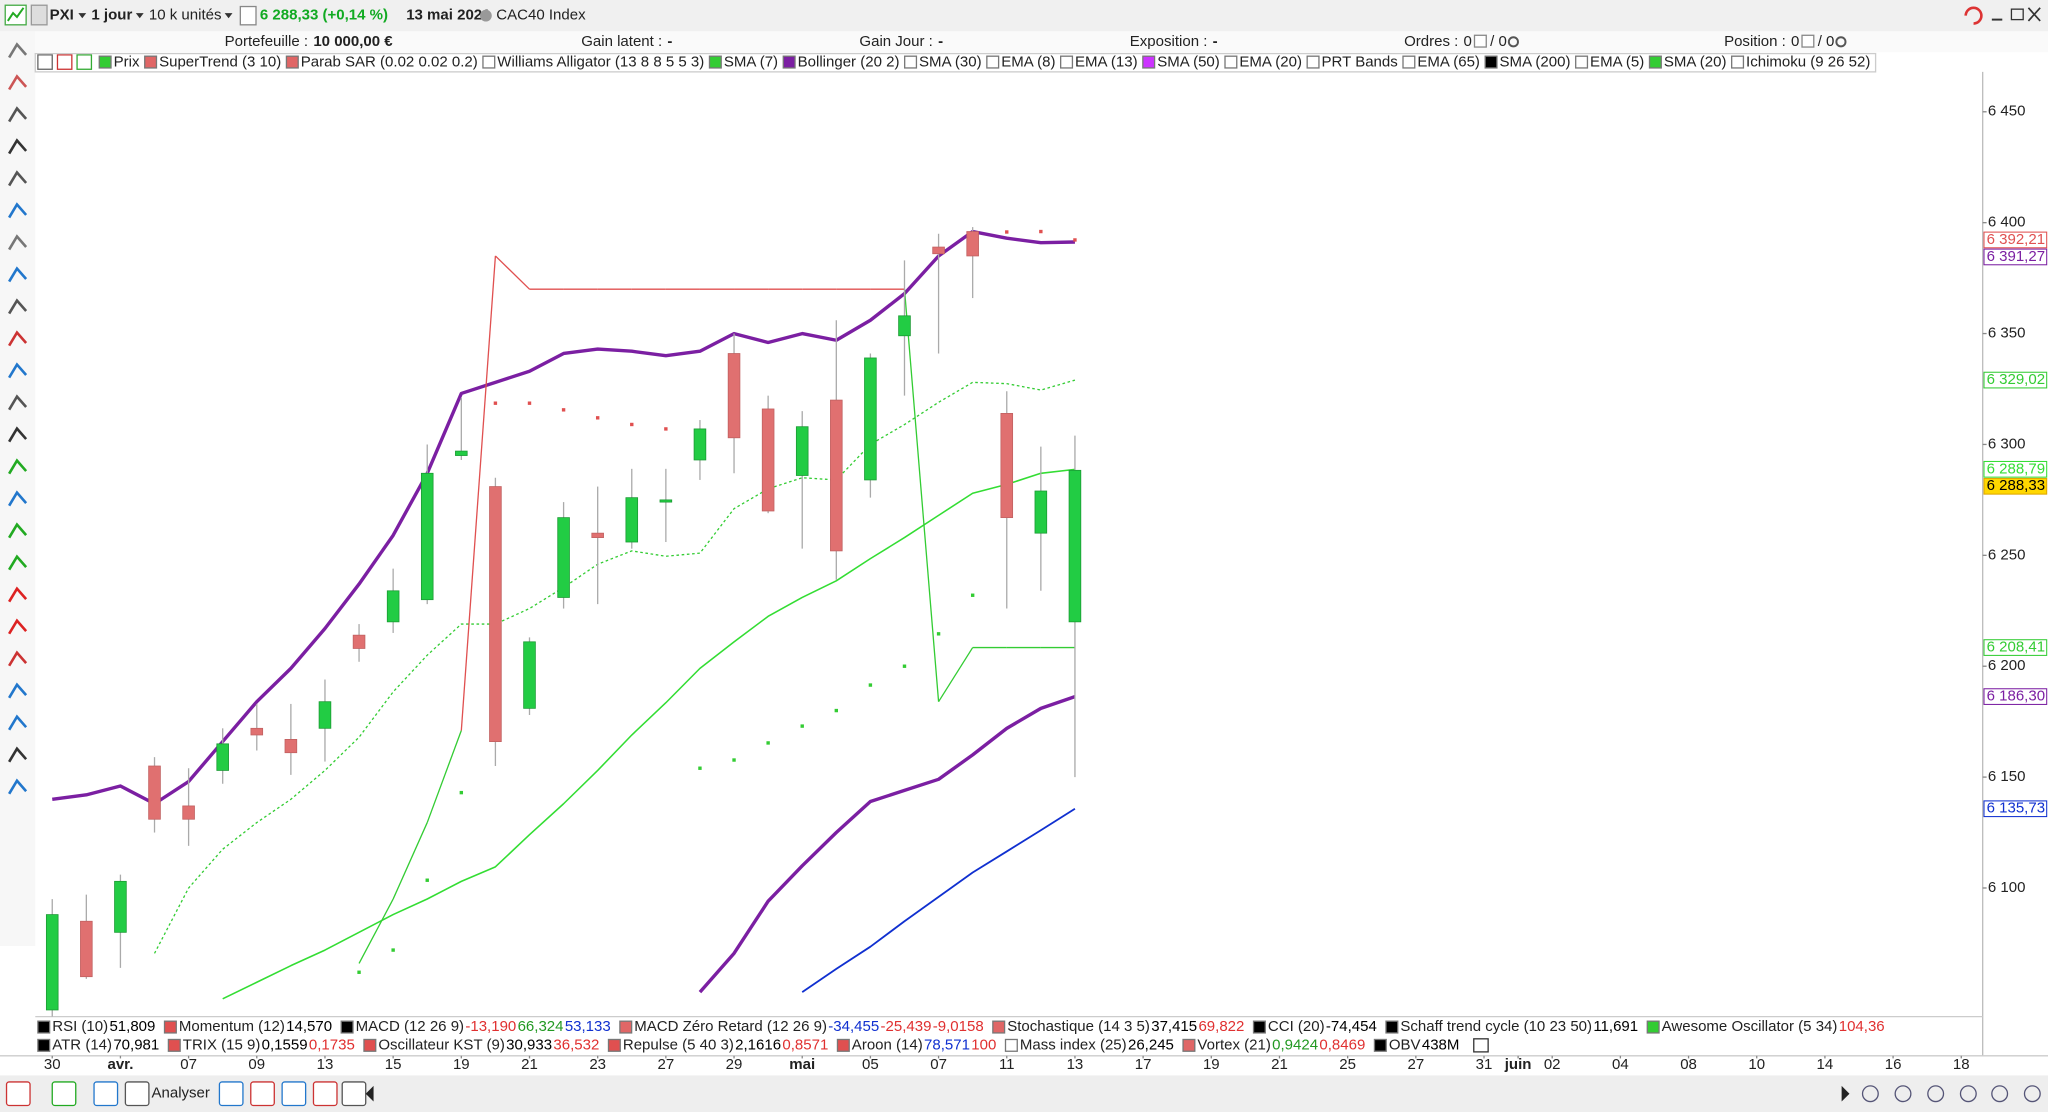 The width and height of the screenshot is (2048, 1112). What do you see at coordinates (222, 1044) in the screenshot?
I see `indicator-name: TRIX (15 9)` at bounding box center [222, 1044].